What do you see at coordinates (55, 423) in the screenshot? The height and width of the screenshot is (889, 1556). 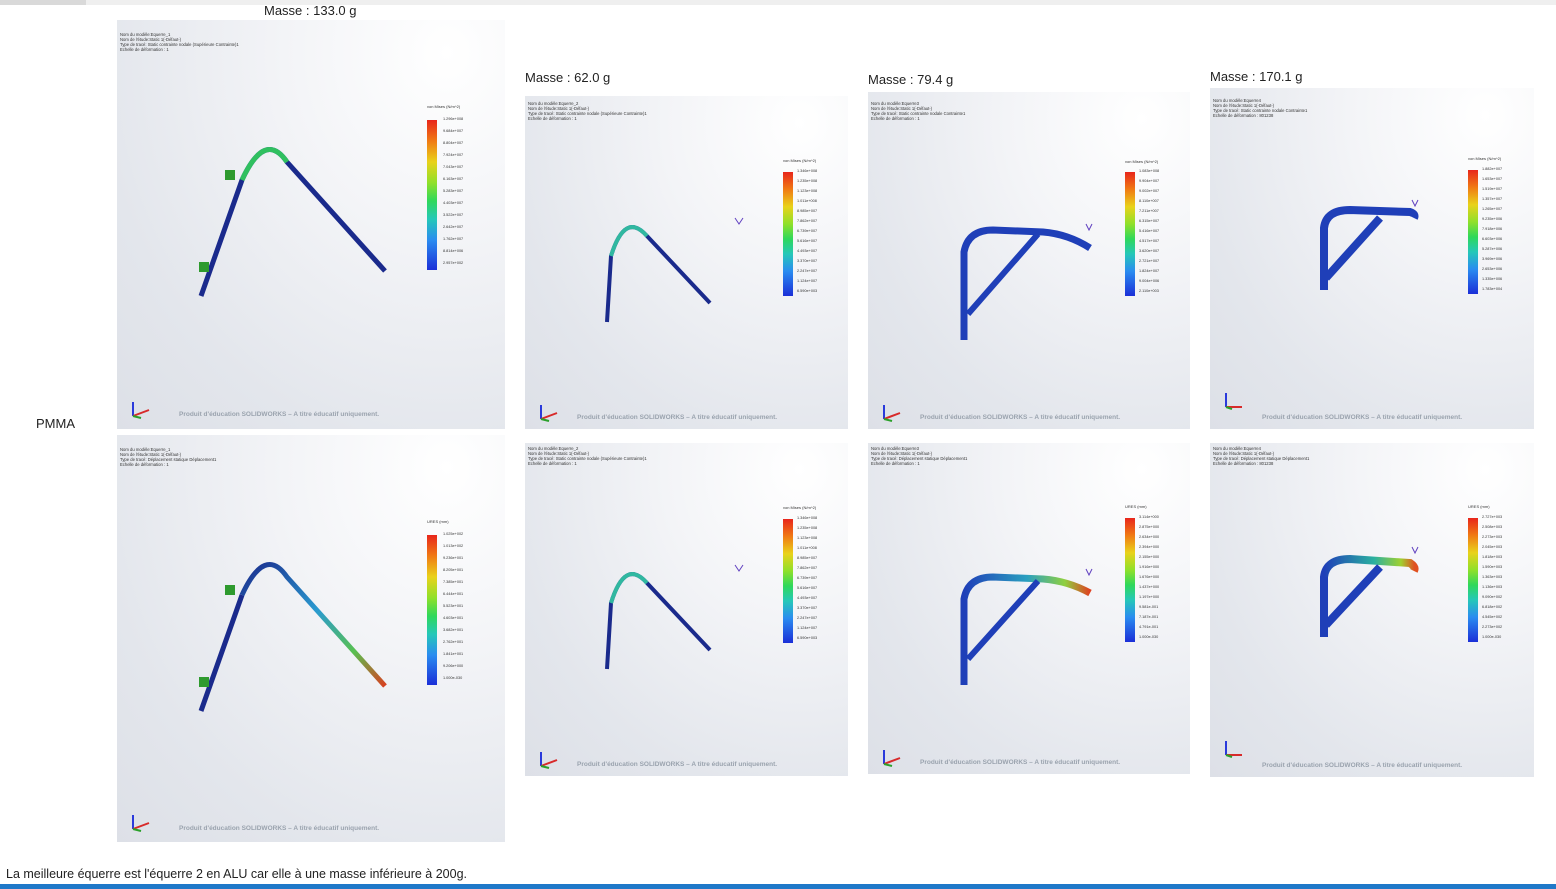 I see `row-label-material: PMMA` at bounding box center [55, 423].